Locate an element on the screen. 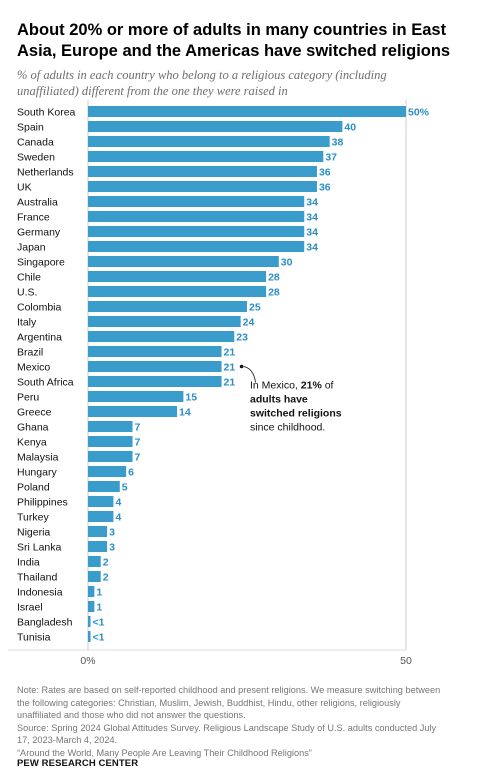  pew-logo-text: PEW RESEARCH CENTER is located at coordinates (78, 763).